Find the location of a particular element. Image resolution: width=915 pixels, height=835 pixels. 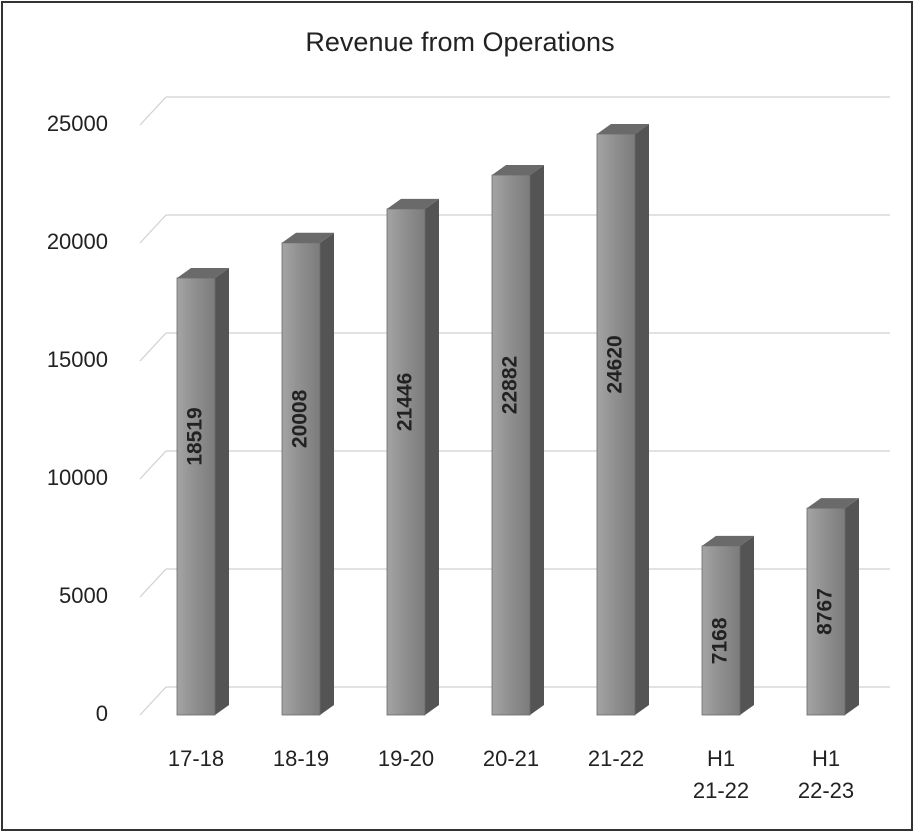

y-tick-label: 10000 is located at coordinates (77, 477).